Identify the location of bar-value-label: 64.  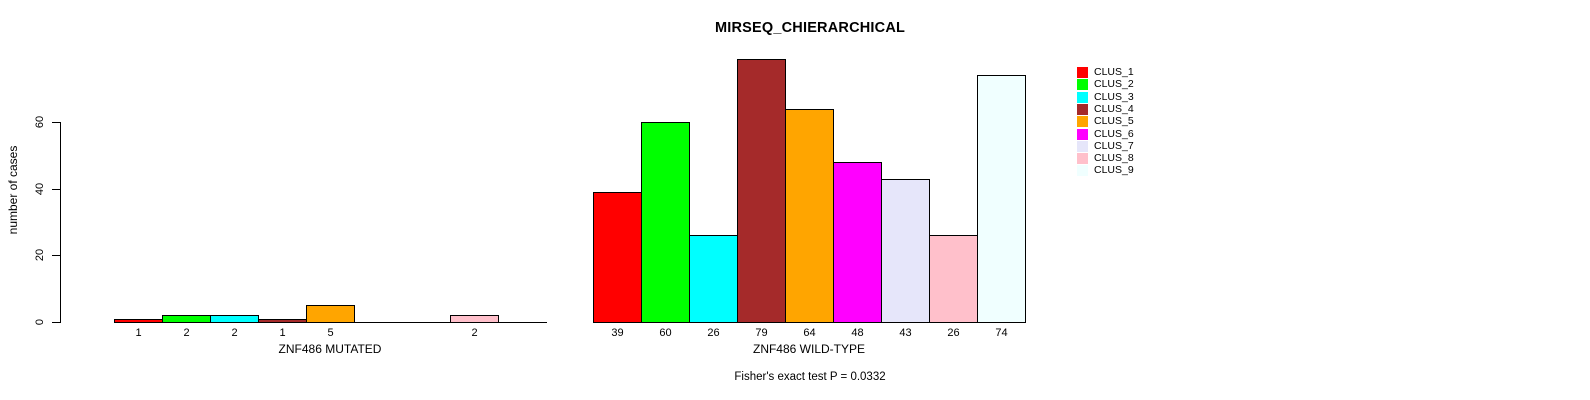
(809, 333).